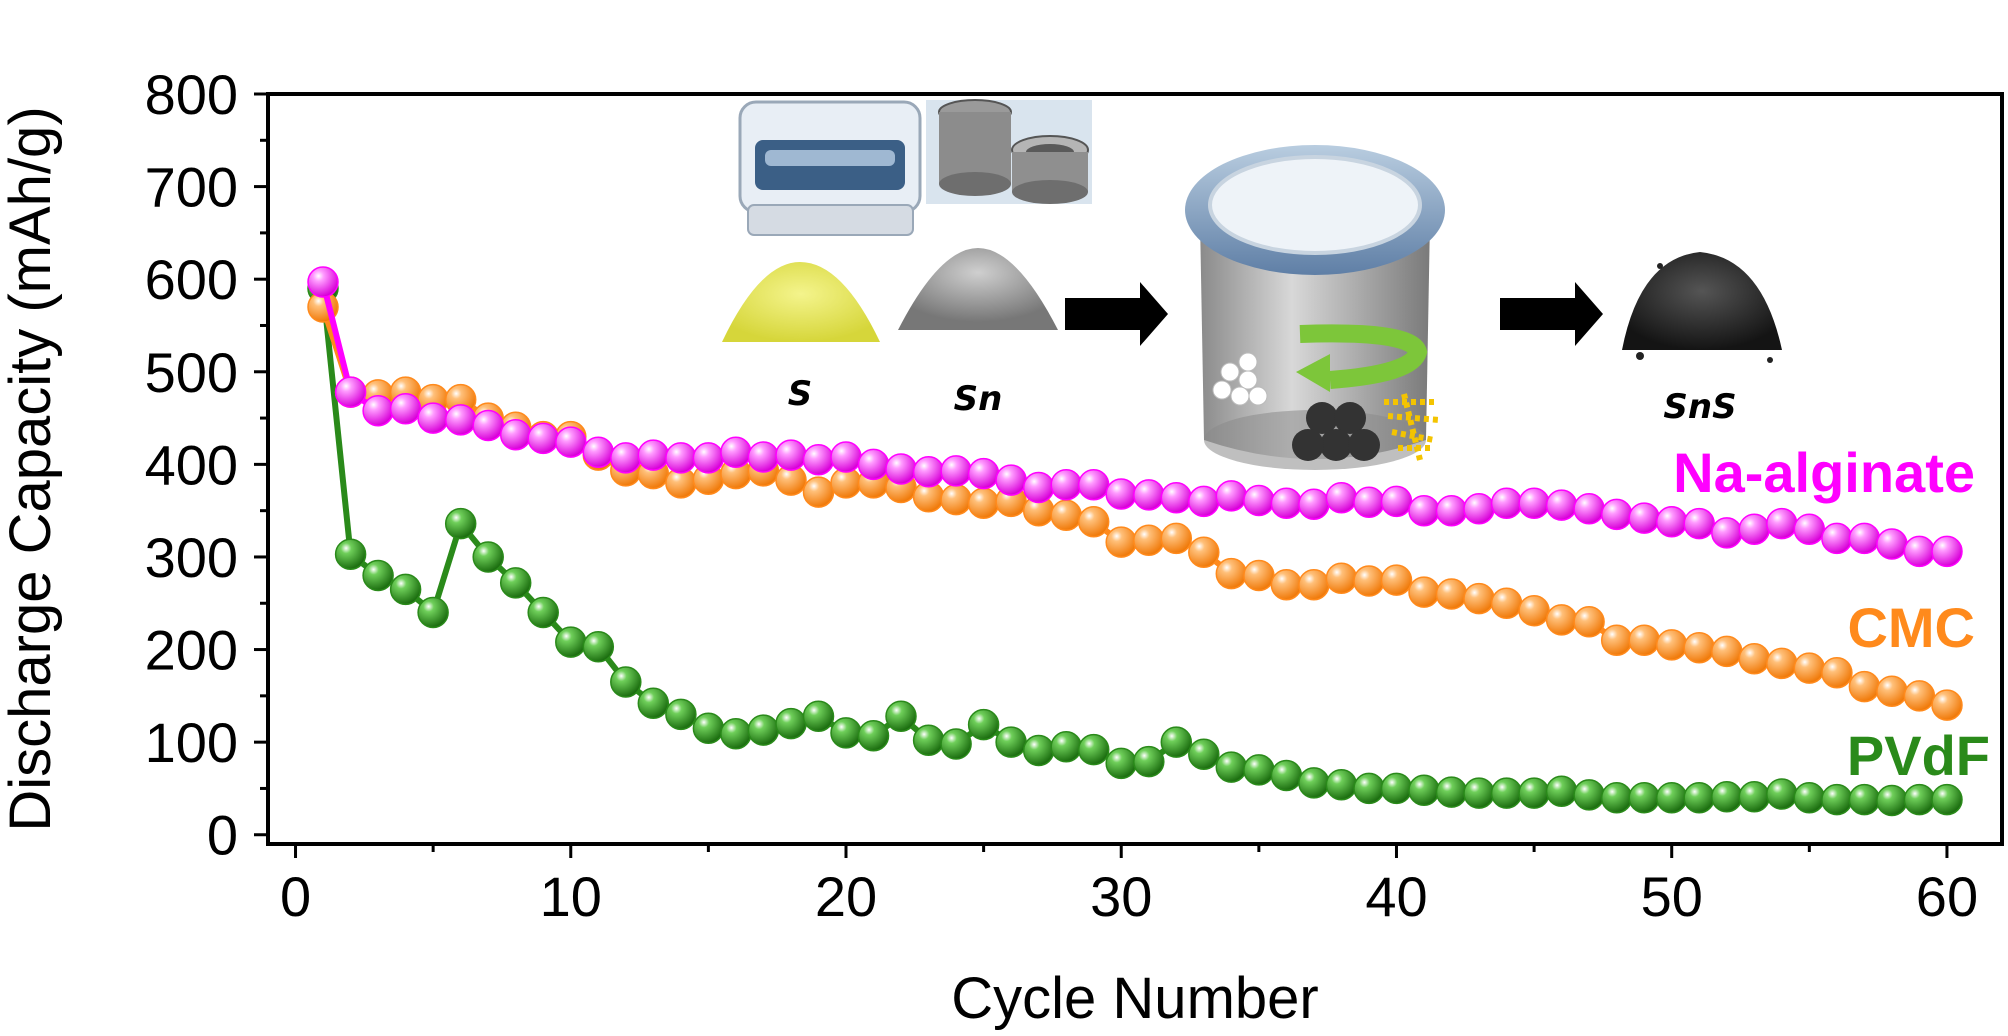  What do you see at coordinates (1918, 755) in the screenshot?
I see `series-label-pvdf: PVdF` at bounding box center [1918, 755].